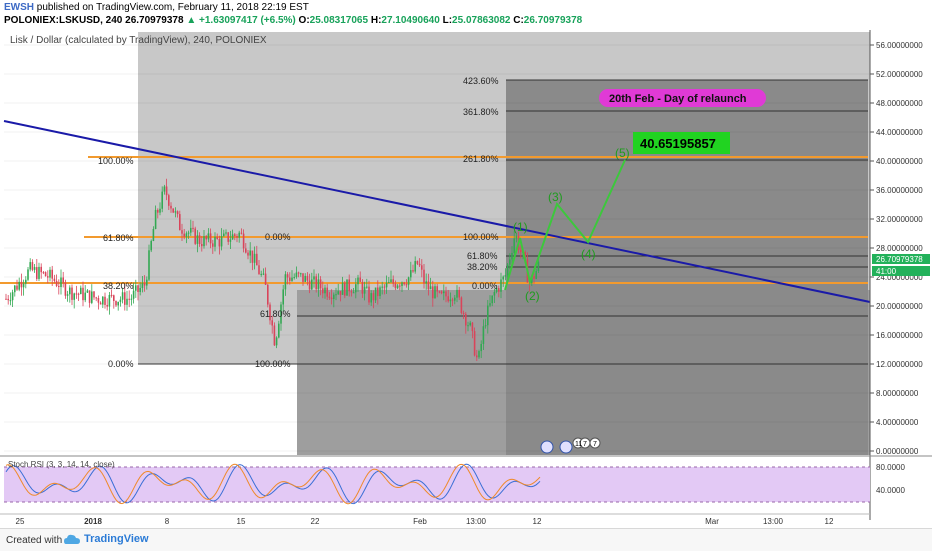 Image resolution: width=932 pixels, height=551 pixels. What do you see at coordinates (481, 112) in the screenshot?
I see `fib-label: 361.80%` at bounding box center [481, 112].